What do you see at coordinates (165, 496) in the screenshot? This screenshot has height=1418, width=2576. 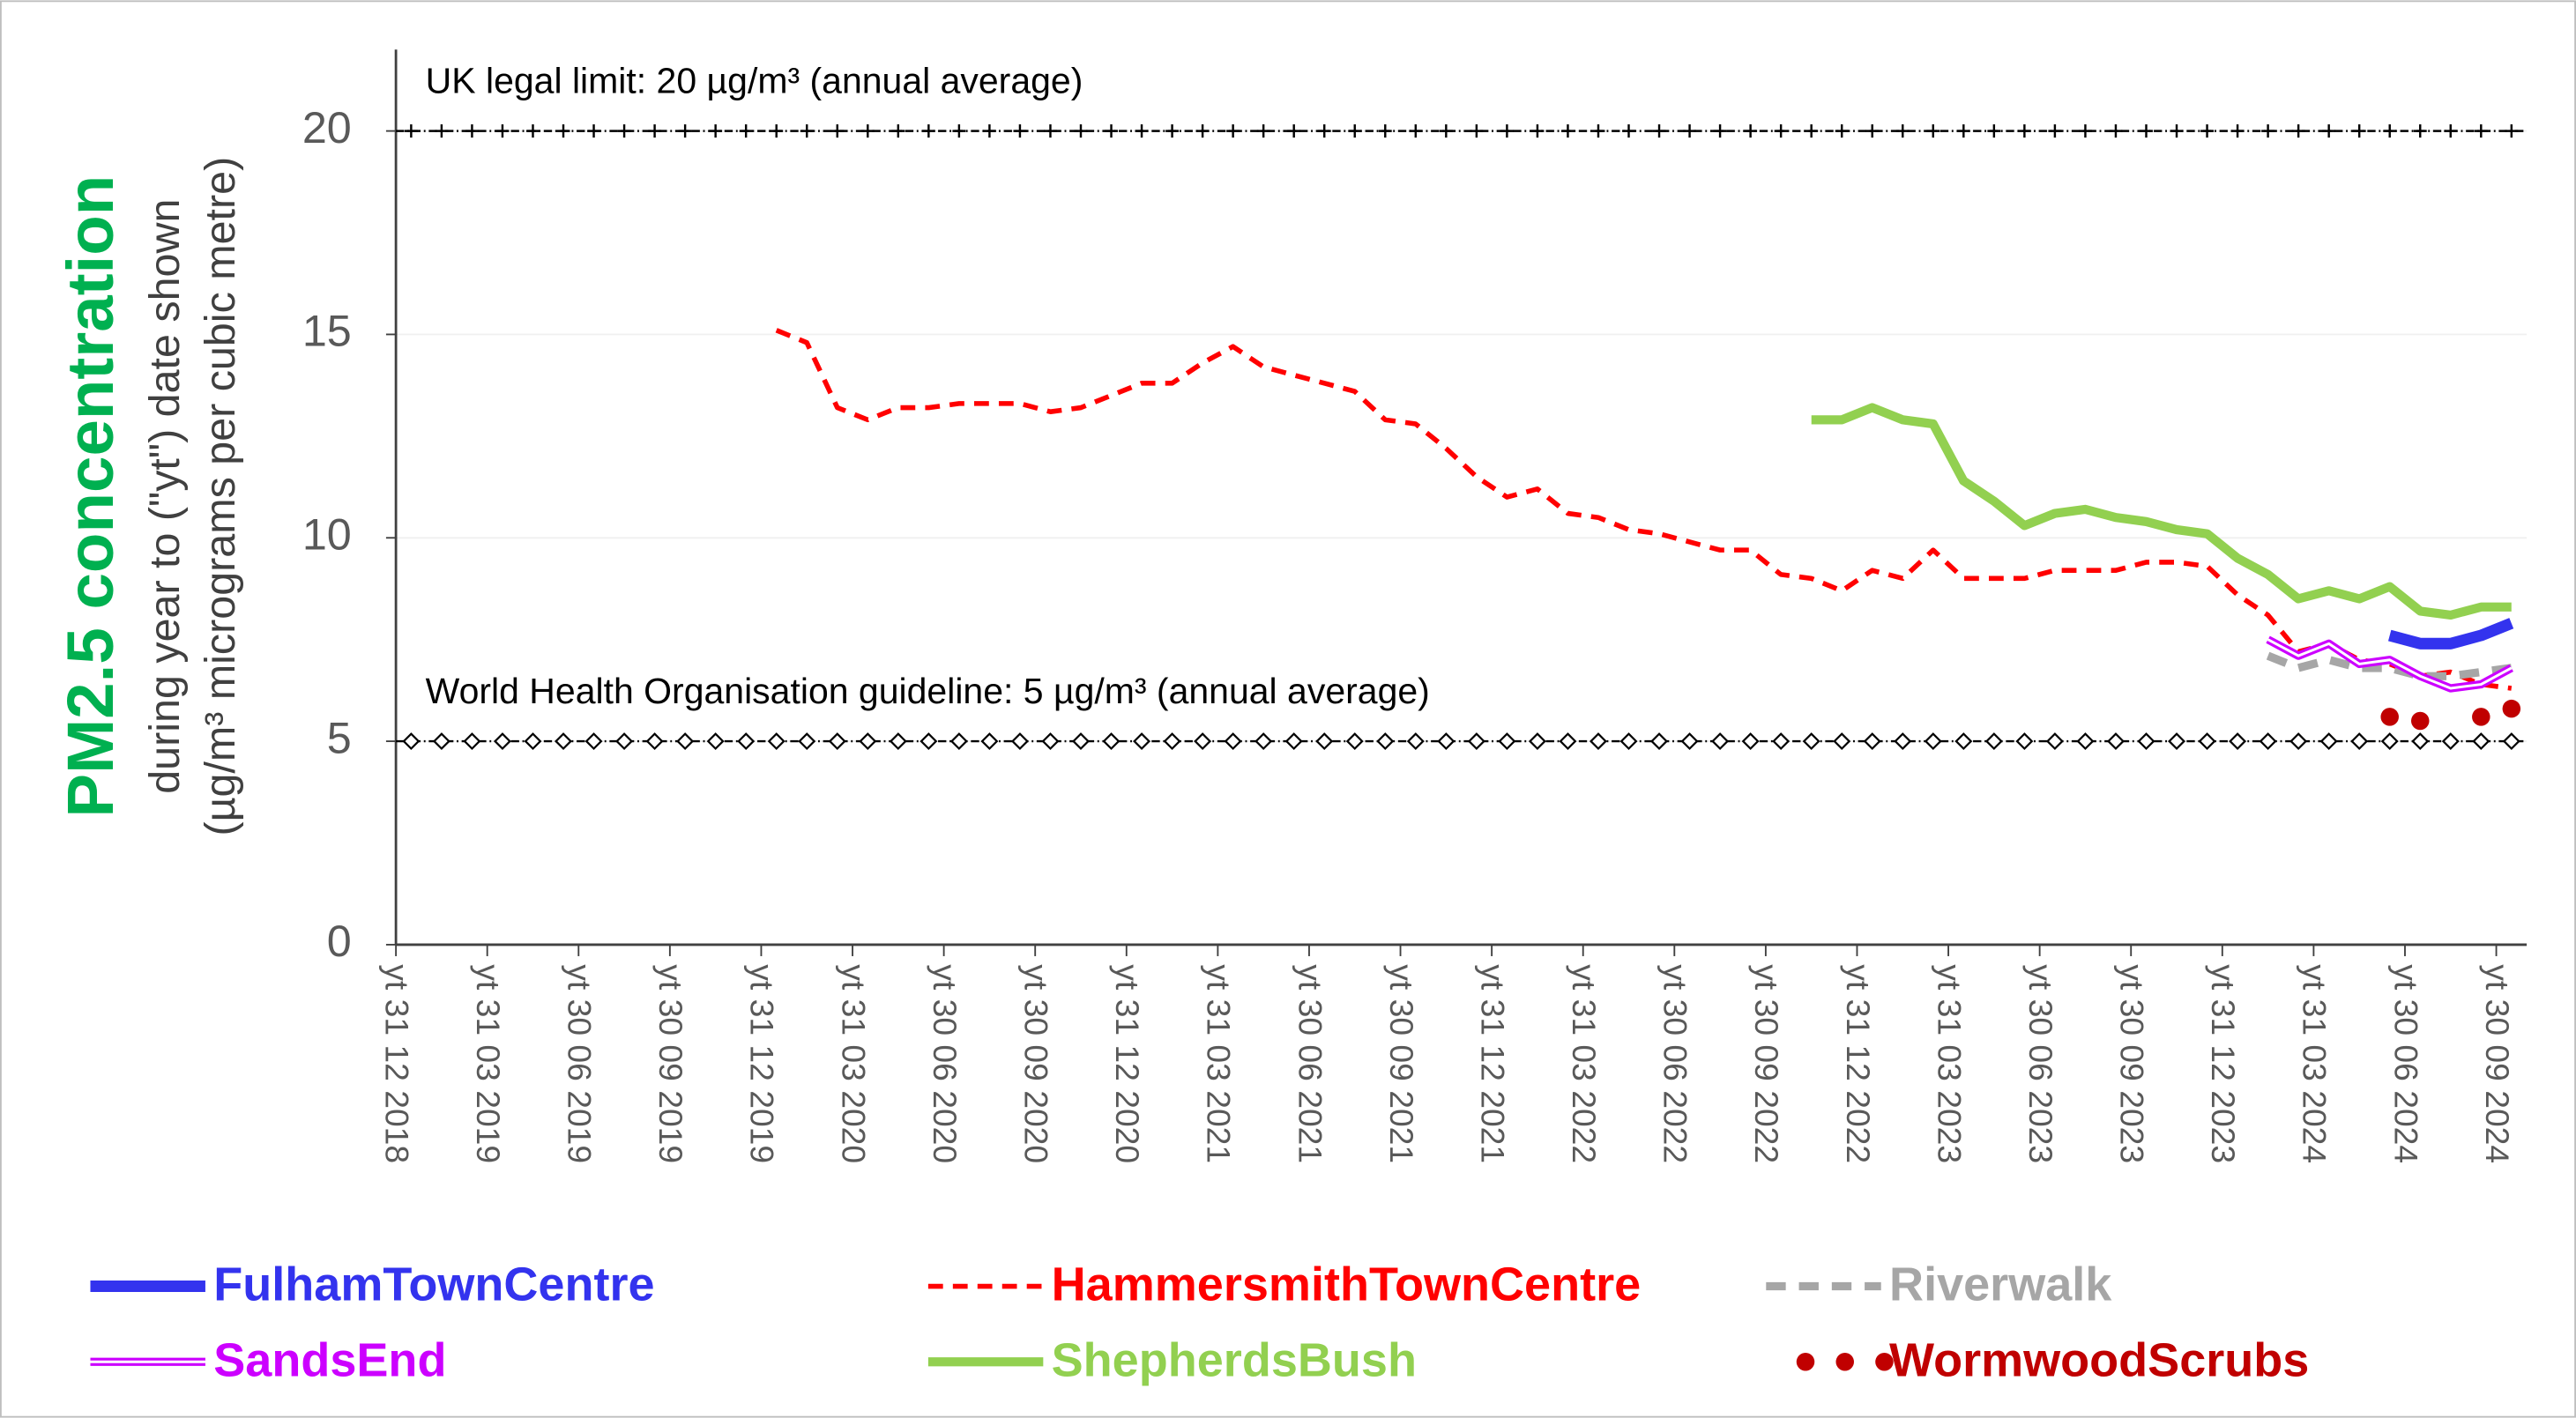 I see `y-axis-subtitle: during year to ("yt") date shown` at bounding box center [165, 496].